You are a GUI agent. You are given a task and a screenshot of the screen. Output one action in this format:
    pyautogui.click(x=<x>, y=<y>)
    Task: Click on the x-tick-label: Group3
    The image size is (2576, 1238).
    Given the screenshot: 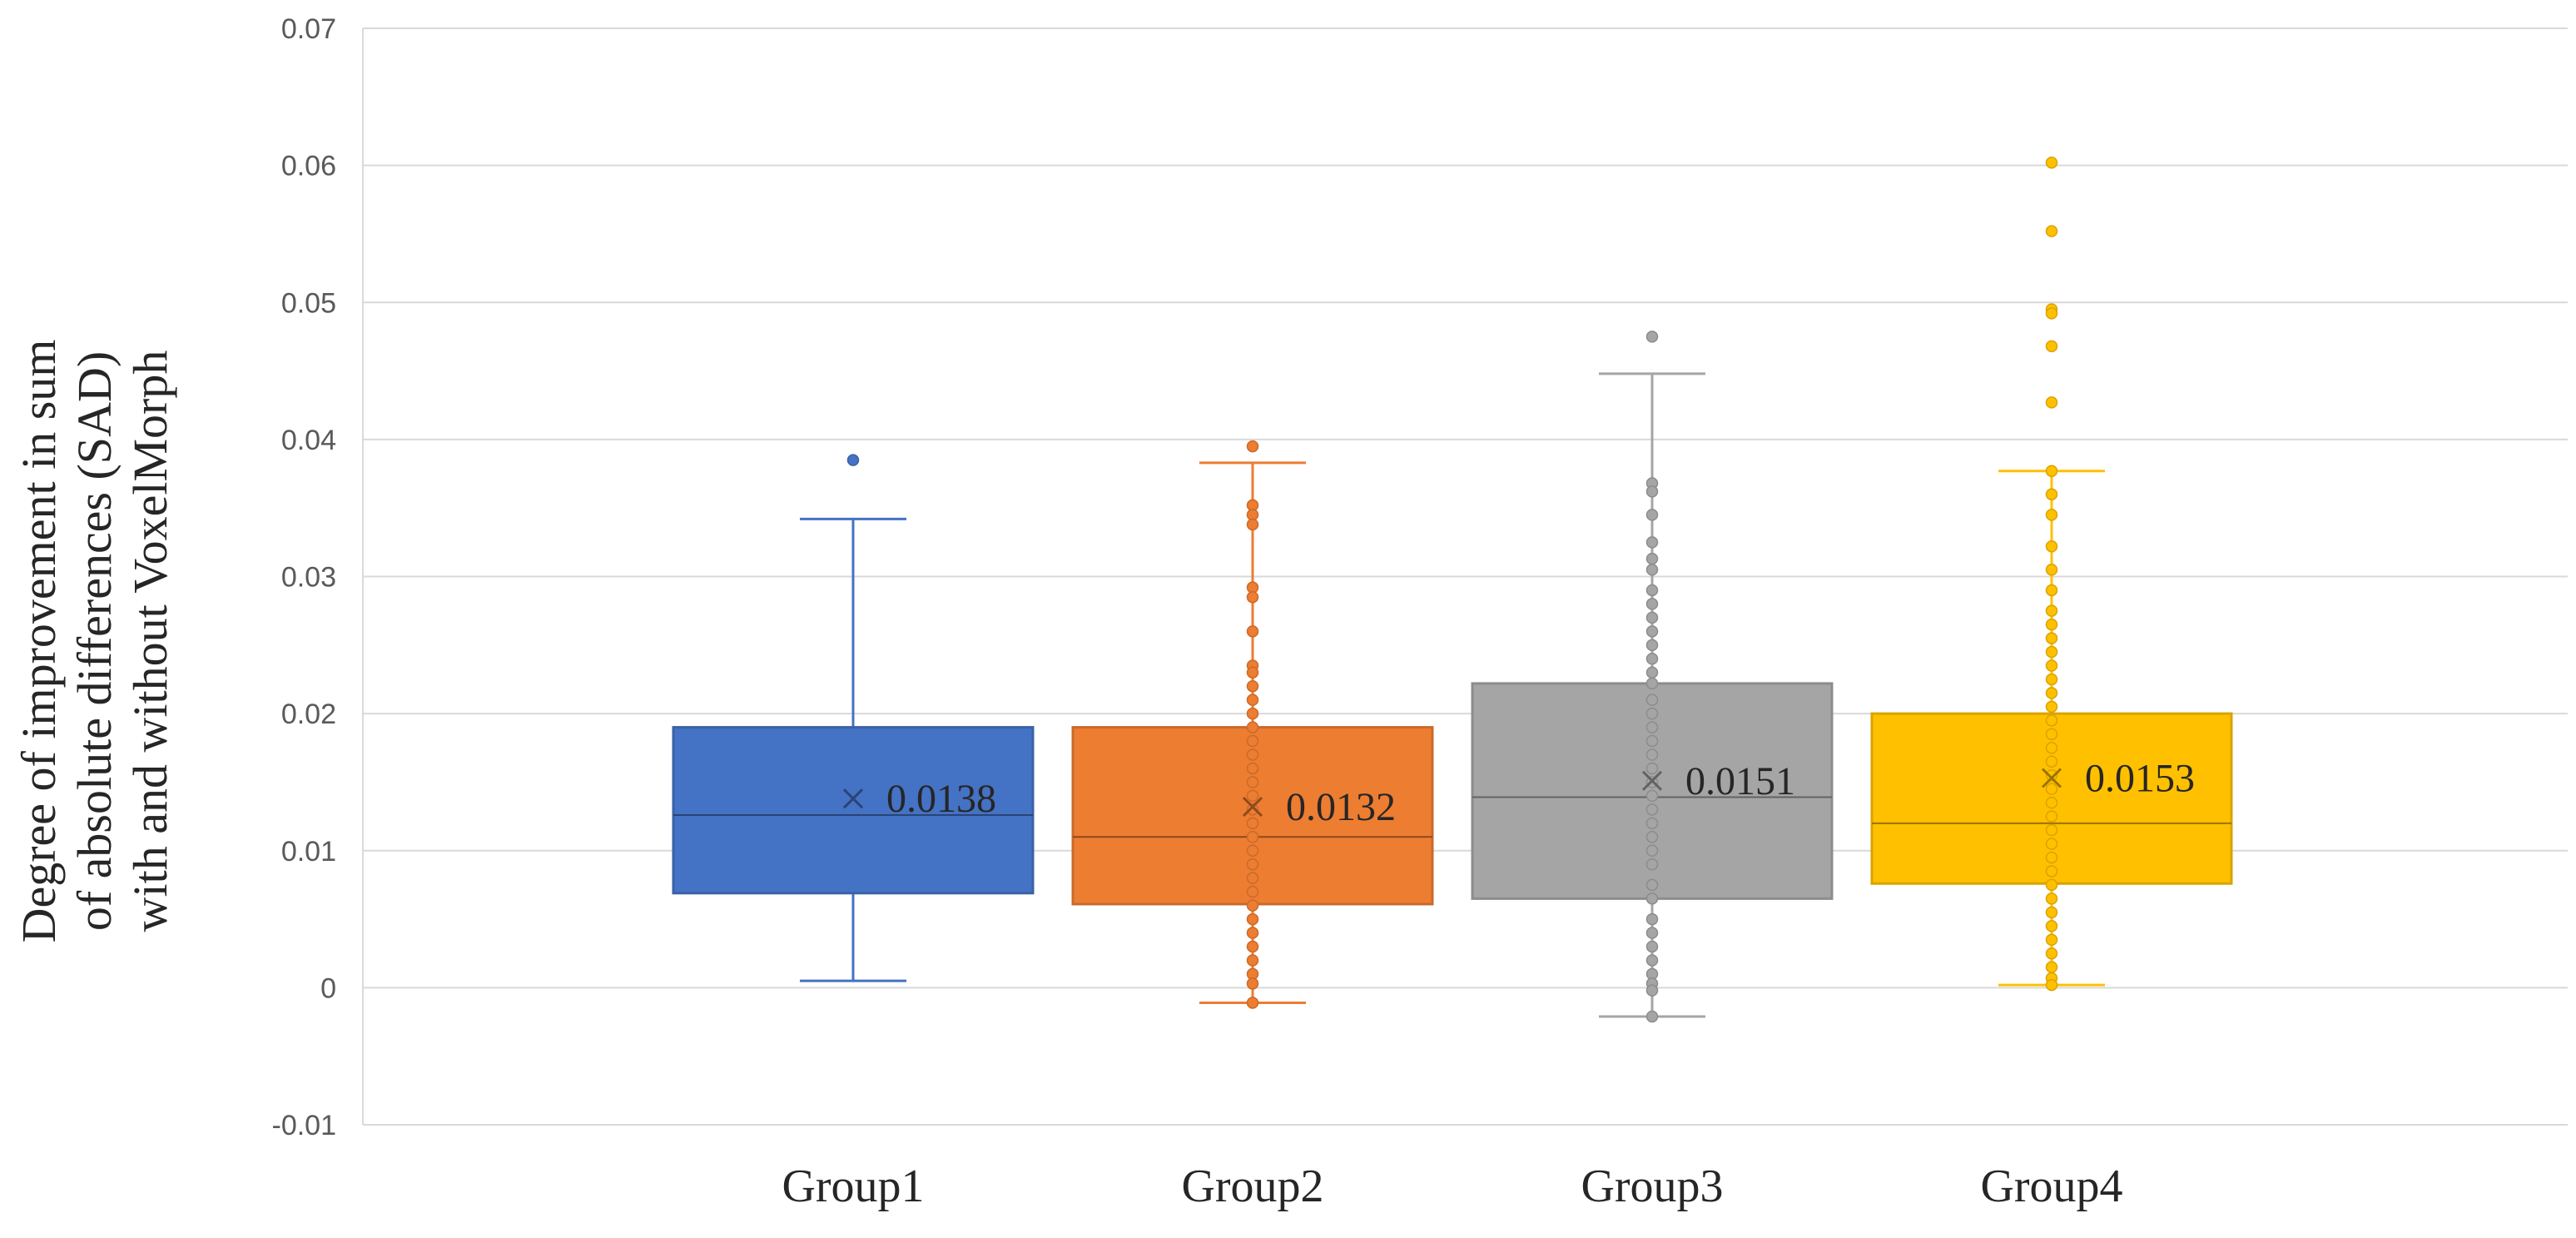 What is the action you would take?
    pyautogui.click(x=1652, y=1186)
    